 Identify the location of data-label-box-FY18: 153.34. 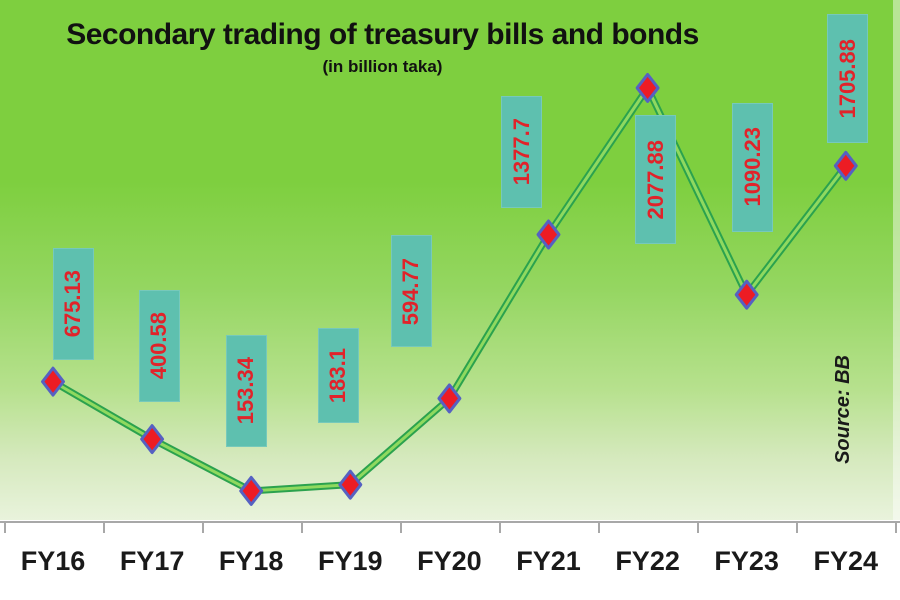
(246, 390).